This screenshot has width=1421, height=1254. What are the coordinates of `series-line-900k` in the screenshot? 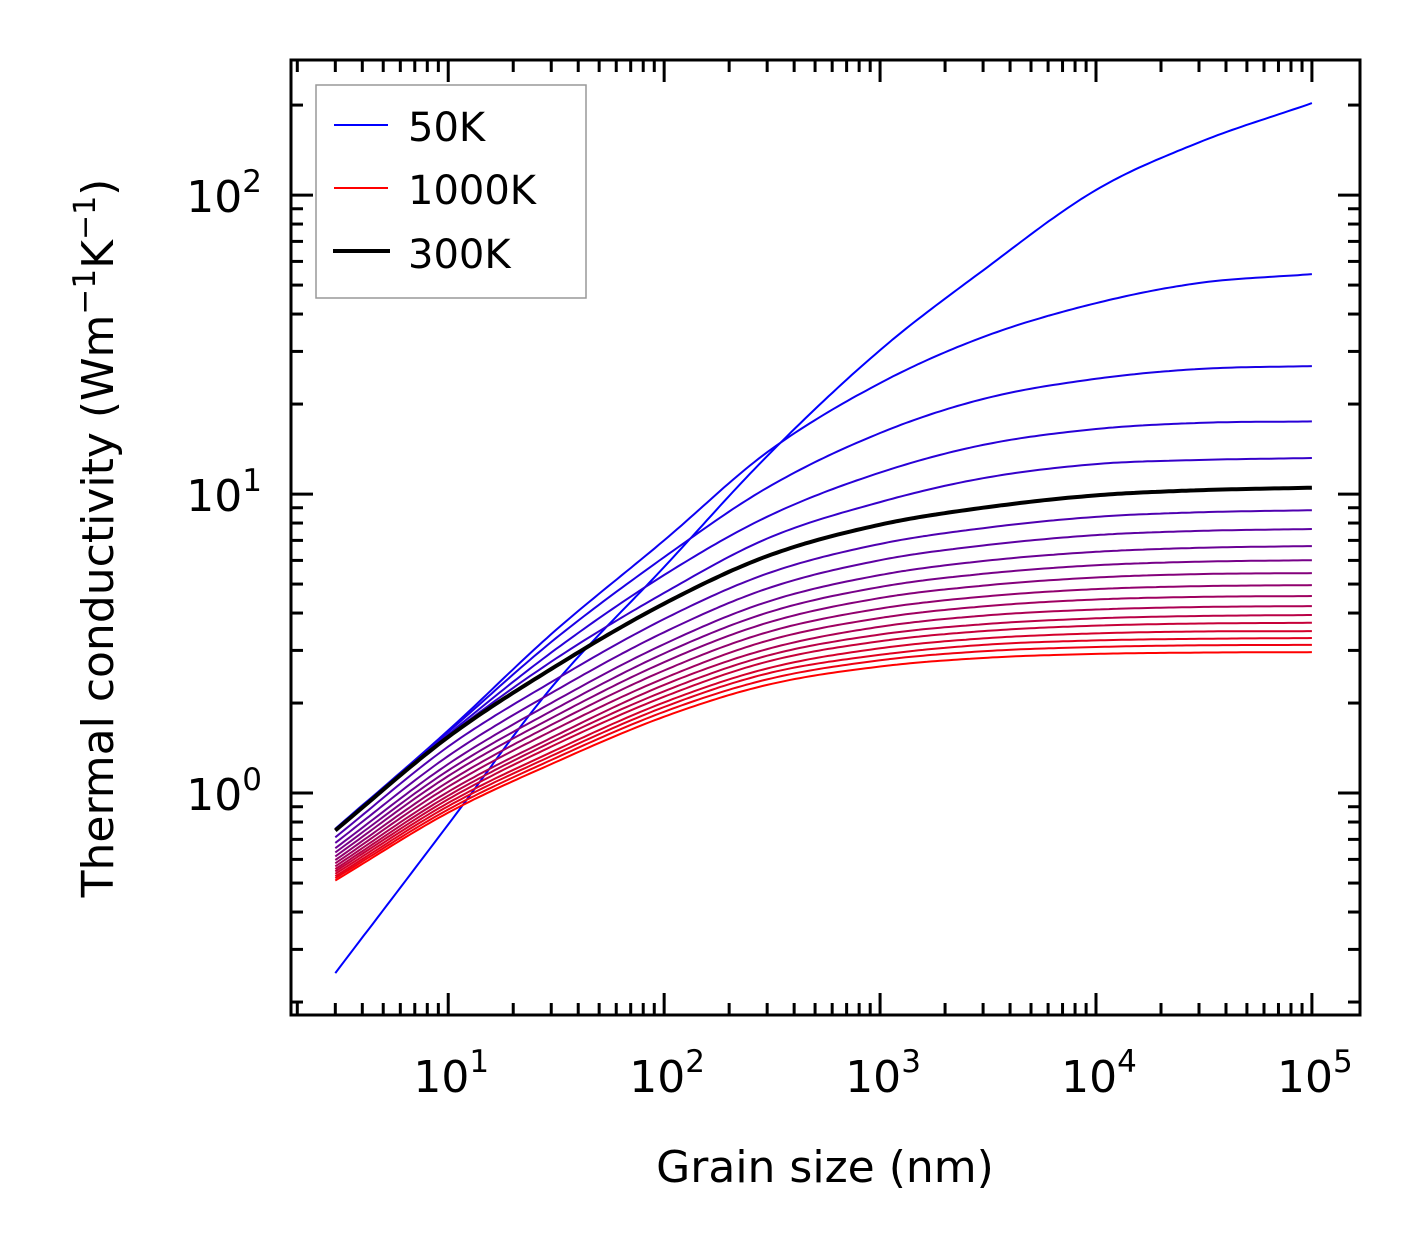 It's located at (823, 757).